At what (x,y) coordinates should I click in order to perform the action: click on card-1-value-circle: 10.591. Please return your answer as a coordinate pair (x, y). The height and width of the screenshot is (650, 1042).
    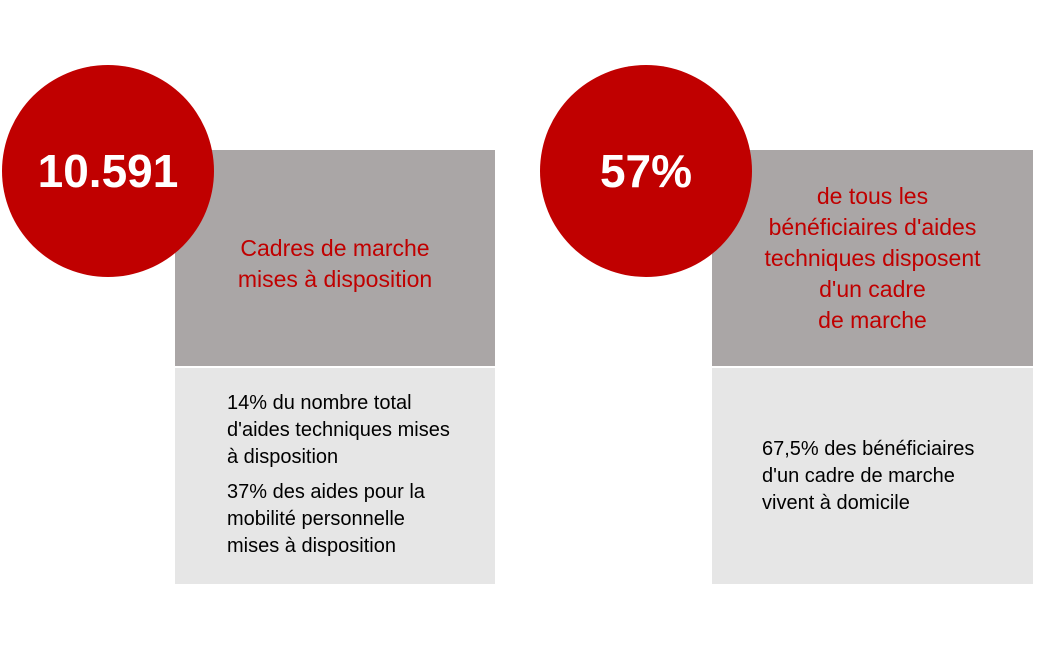
    Looking at the image, I should click on (108, 171).